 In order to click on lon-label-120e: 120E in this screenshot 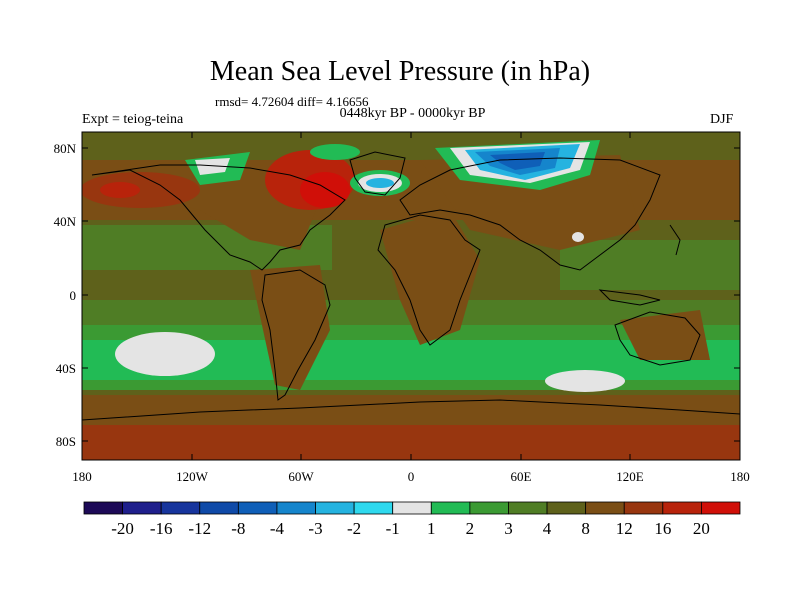, I will do `click(630, 476)`.